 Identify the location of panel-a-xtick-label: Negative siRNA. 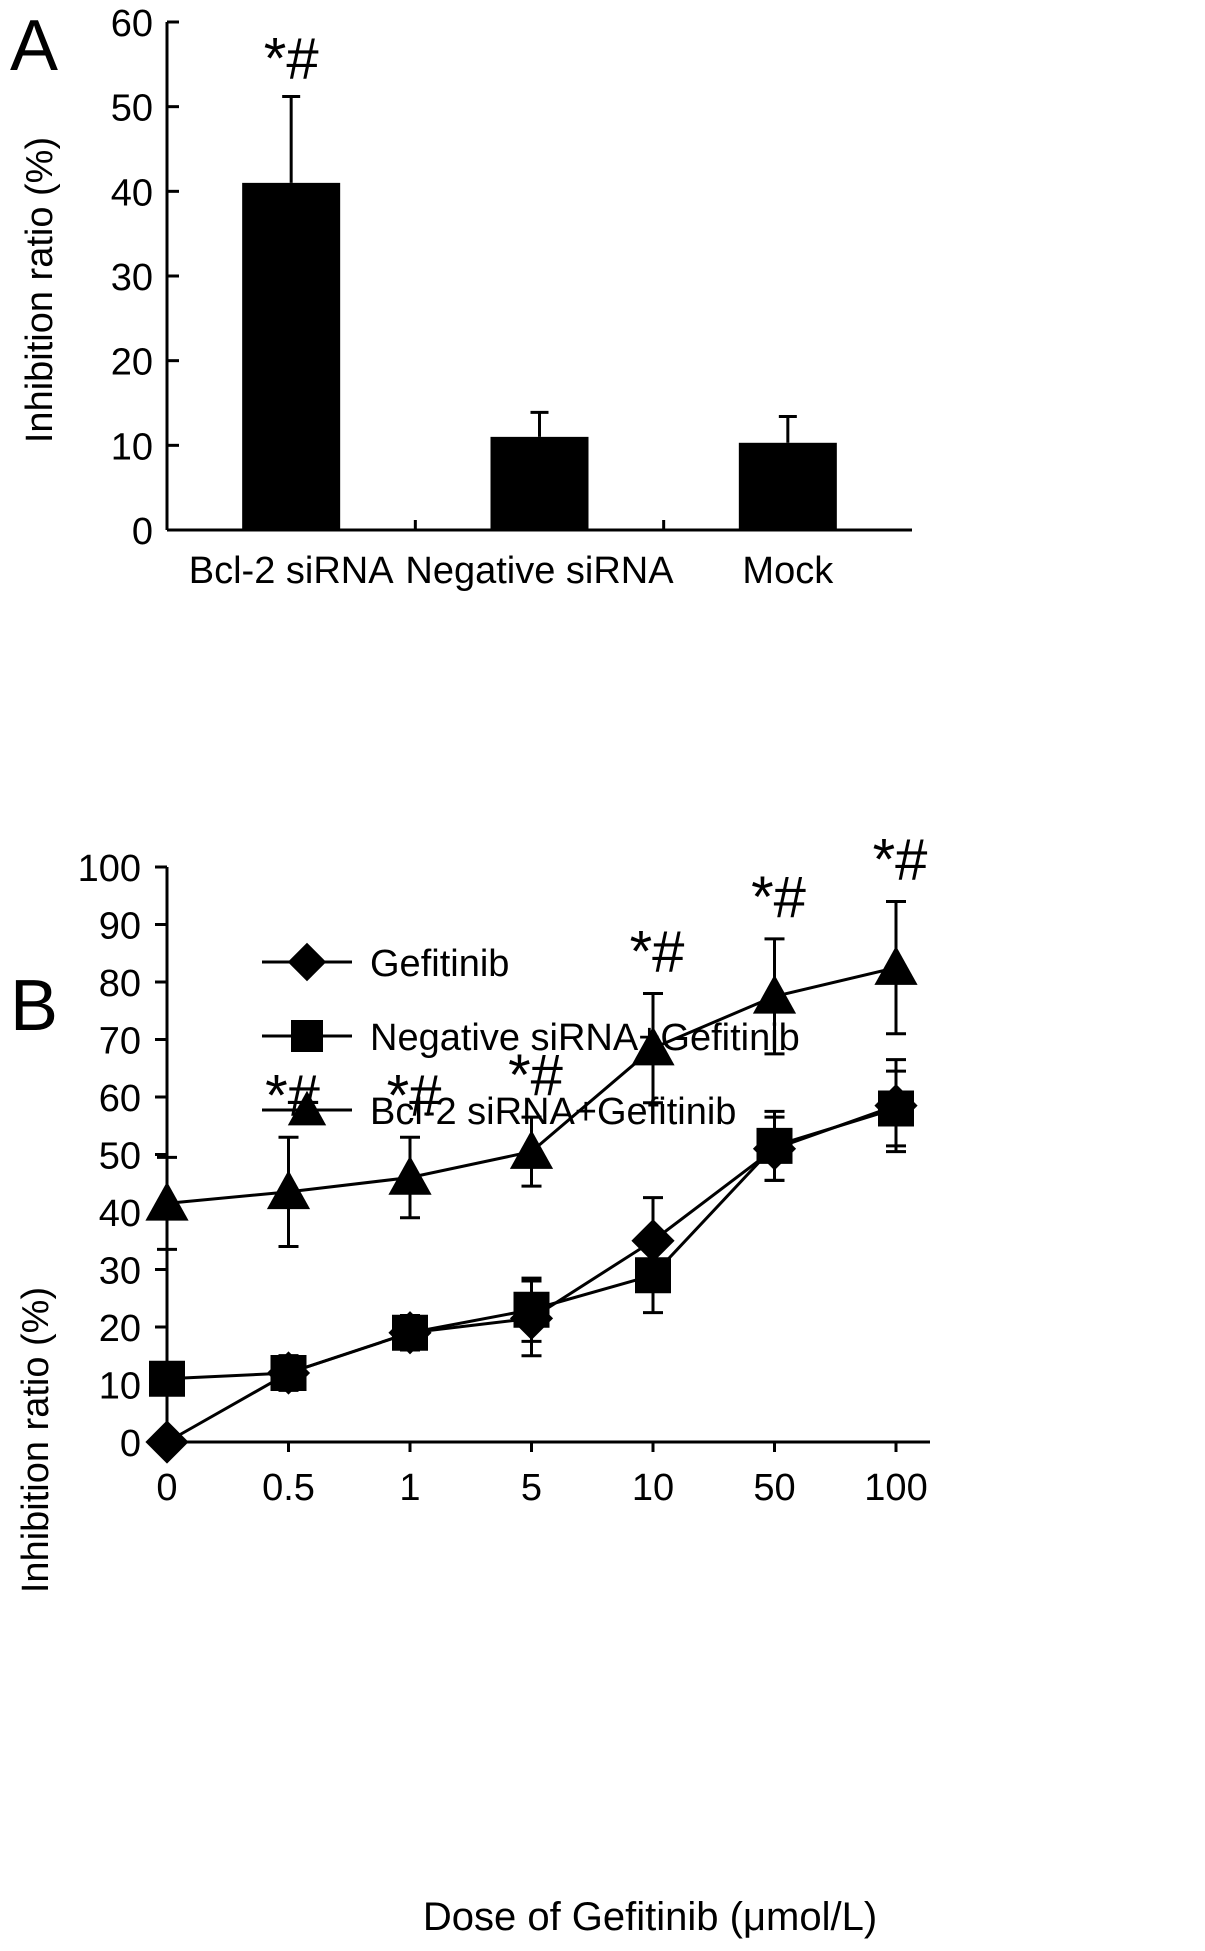
(539, 571).